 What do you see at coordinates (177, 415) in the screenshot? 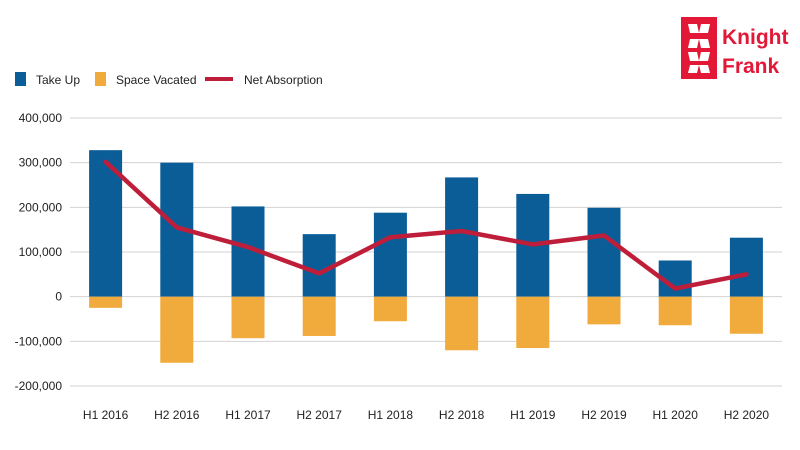
I see `x-tick-label: H2 2016` at bounding box center [177, 415].